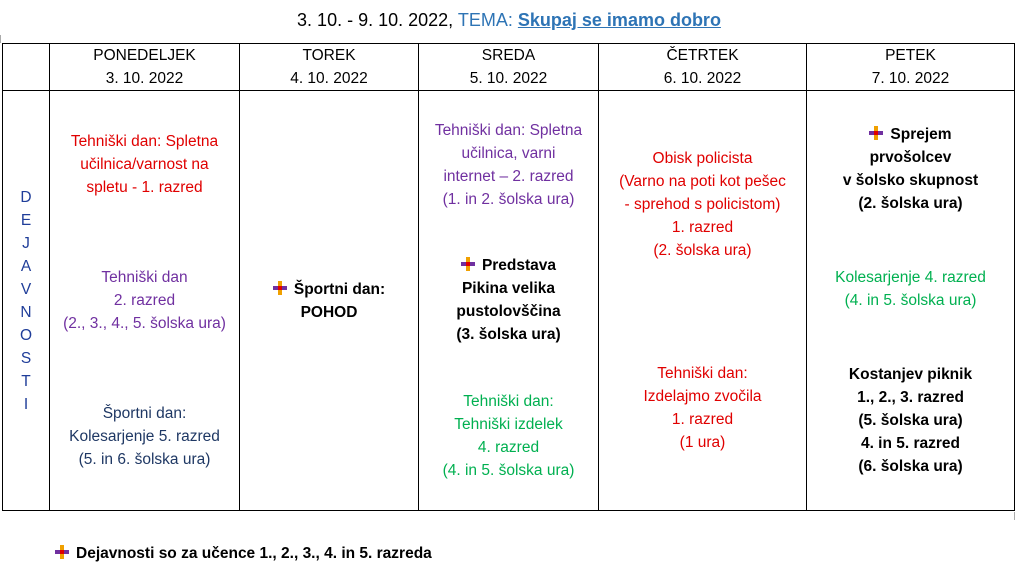  I want to click on activity-line: 1., 2., 3. razred, so click(910, 398).